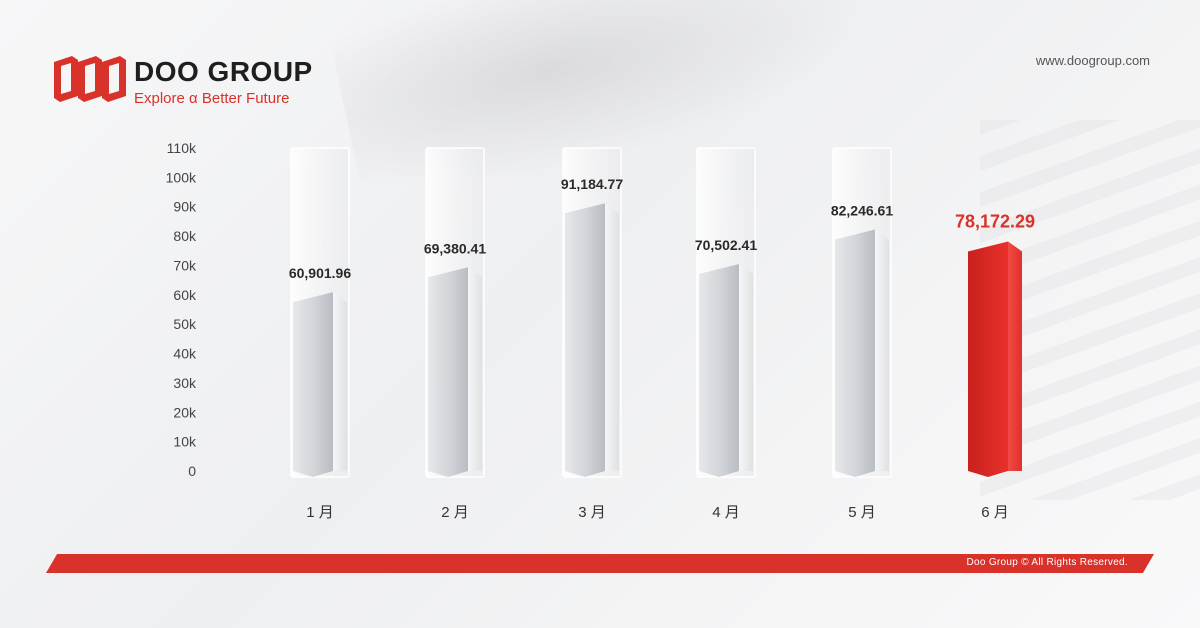 The height and width of the screenshot is (628, 1200). What do you see at coordinates (223, 71) in the screenshot?
I see `brand-name: DOO GROUP` at bounding box center [223, 71].